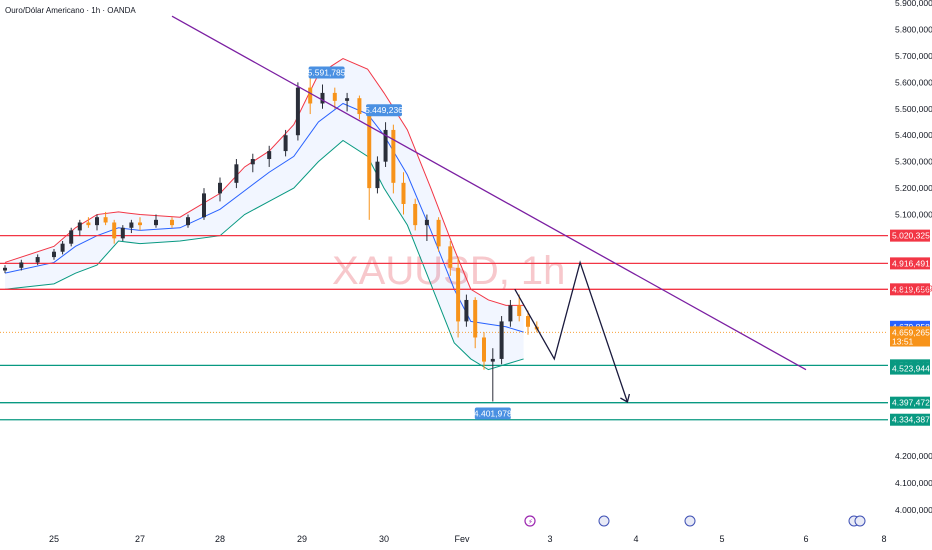 The width and height of the screenshot is (932, 550). What do you see at coordinates (635, 539) in the screenshot?
I see `time-tick-label: 4` at bounding box center [635, 539].